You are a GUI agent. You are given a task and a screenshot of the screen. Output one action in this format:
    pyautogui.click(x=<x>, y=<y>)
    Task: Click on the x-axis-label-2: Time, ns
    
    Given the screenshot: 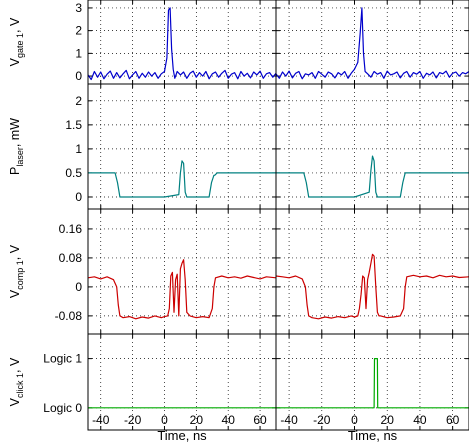 What is the action you would take?
    pyautogui.click(x=373, y=435)
    